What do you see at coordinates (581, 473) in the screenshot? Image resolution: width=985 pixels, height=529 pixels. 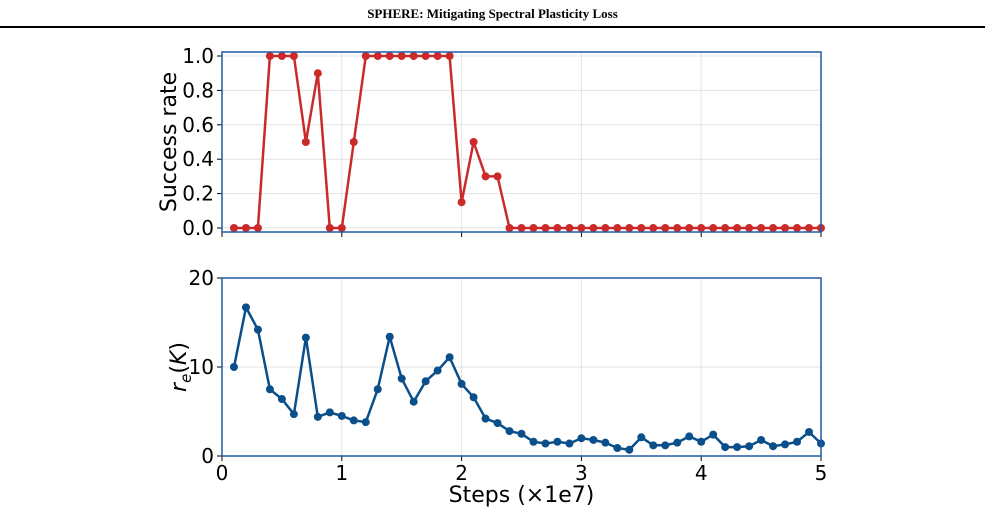 I see `rank-xtick-label: 3` at bounding box center [581, 473].